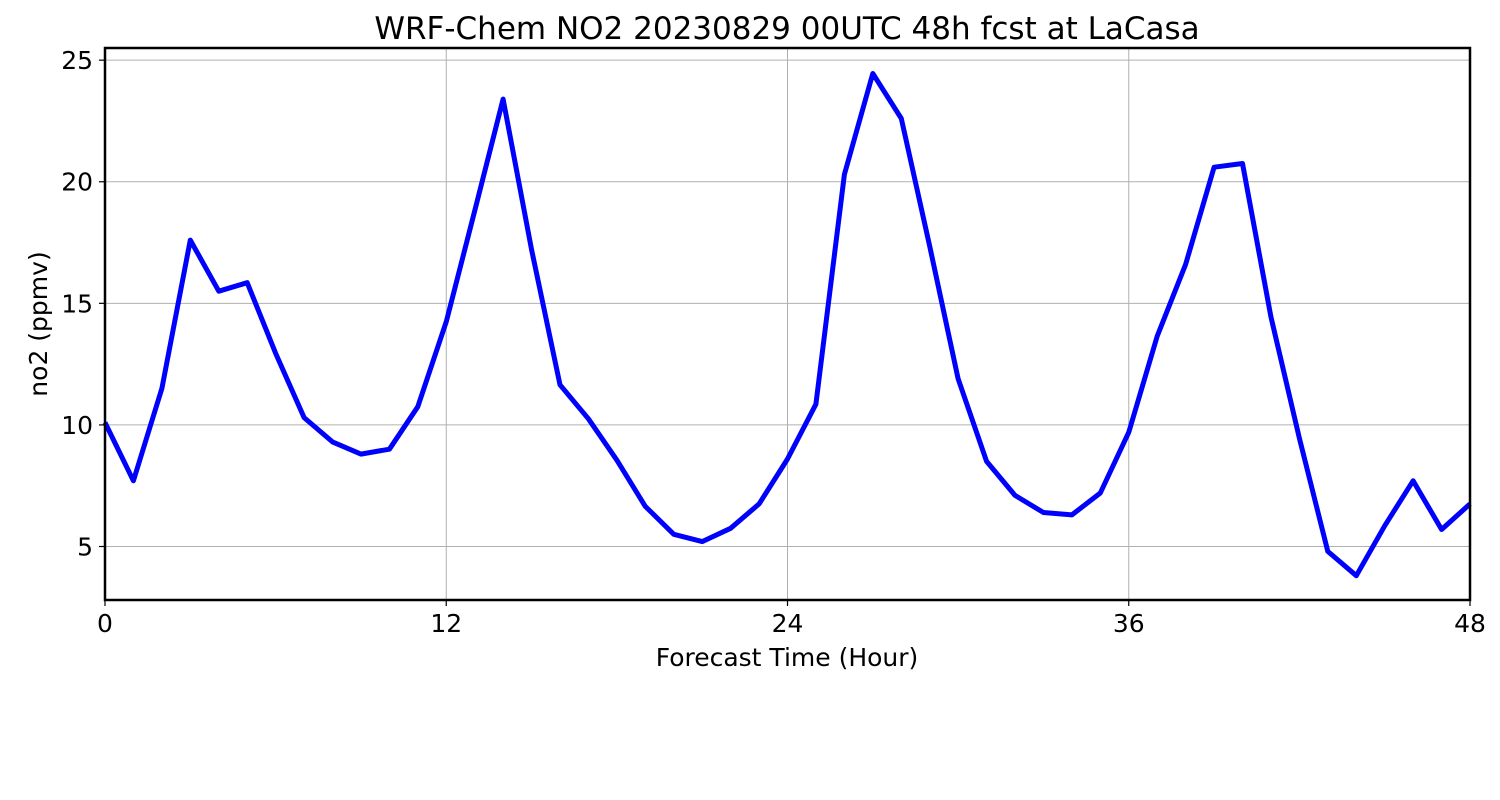 The height and width of the screenshot is (800, 1500). I want to click on x-axis-label: Forecast Time (Hour), so click(787, 657).